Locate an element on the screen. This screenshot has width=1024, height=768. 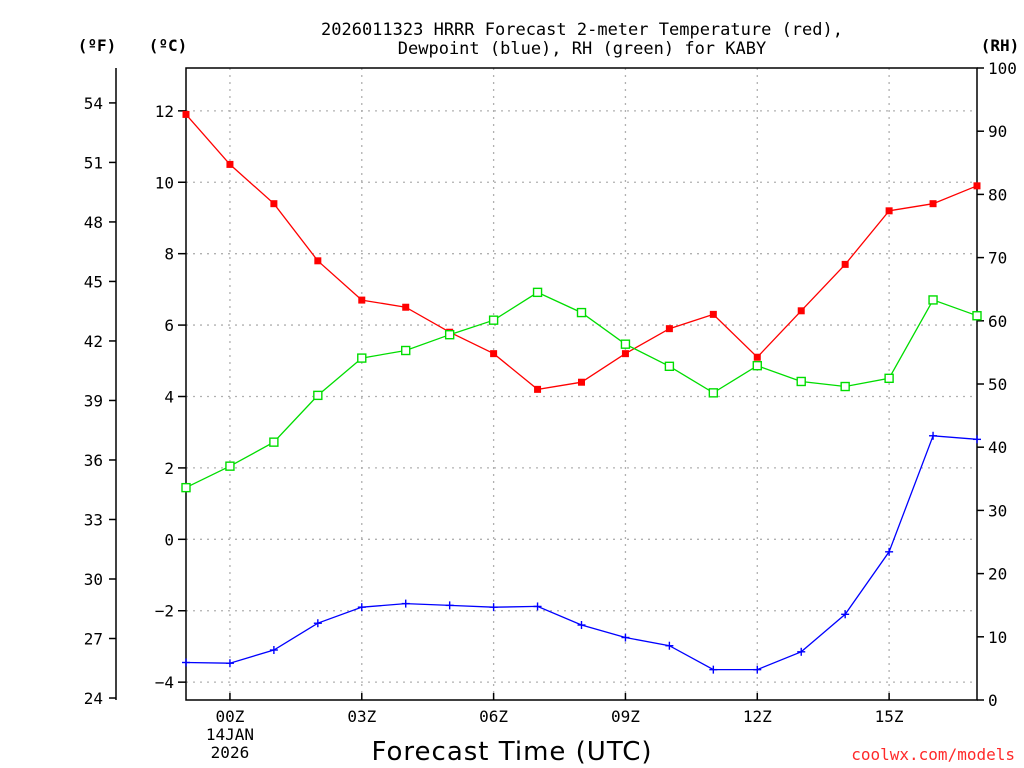
rh-tick-label: 60 is located at coordinates (997, 321).